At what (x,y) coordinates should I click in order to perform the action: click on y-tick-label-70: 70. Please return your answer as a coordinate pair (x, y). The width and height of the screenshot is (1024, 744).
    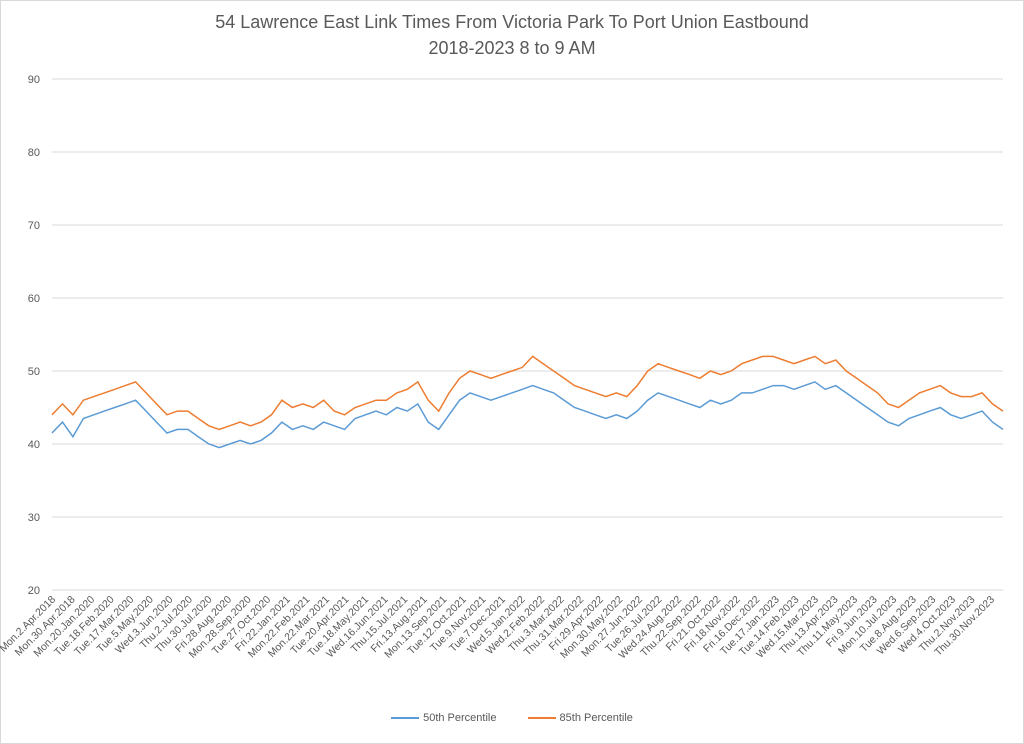
    Looking at the image, I should click on (34, 226).